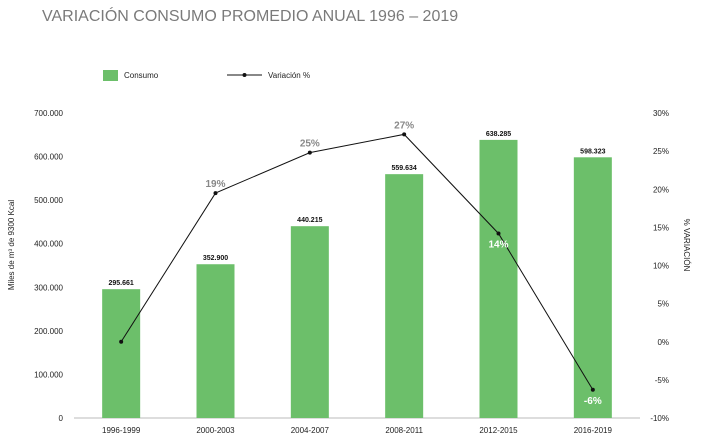  I want to click on x-tick-label: 2016-2019, so click(593, 430).